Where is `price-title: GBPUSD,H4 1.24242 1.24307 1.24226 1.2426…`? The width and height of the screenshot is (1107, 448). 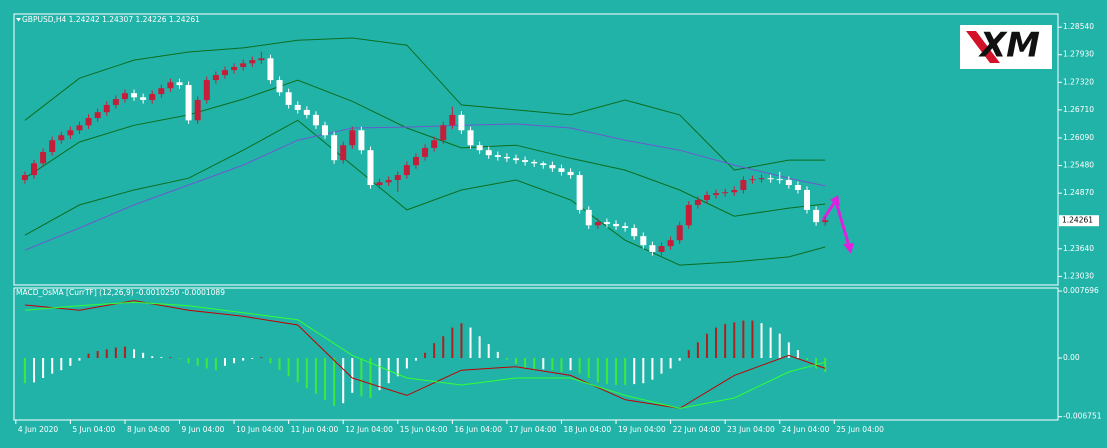 price-title: GBPUSD,H4 1.24242 1.24307 1.24226 1.2426… is located at coordinates (111, 19).